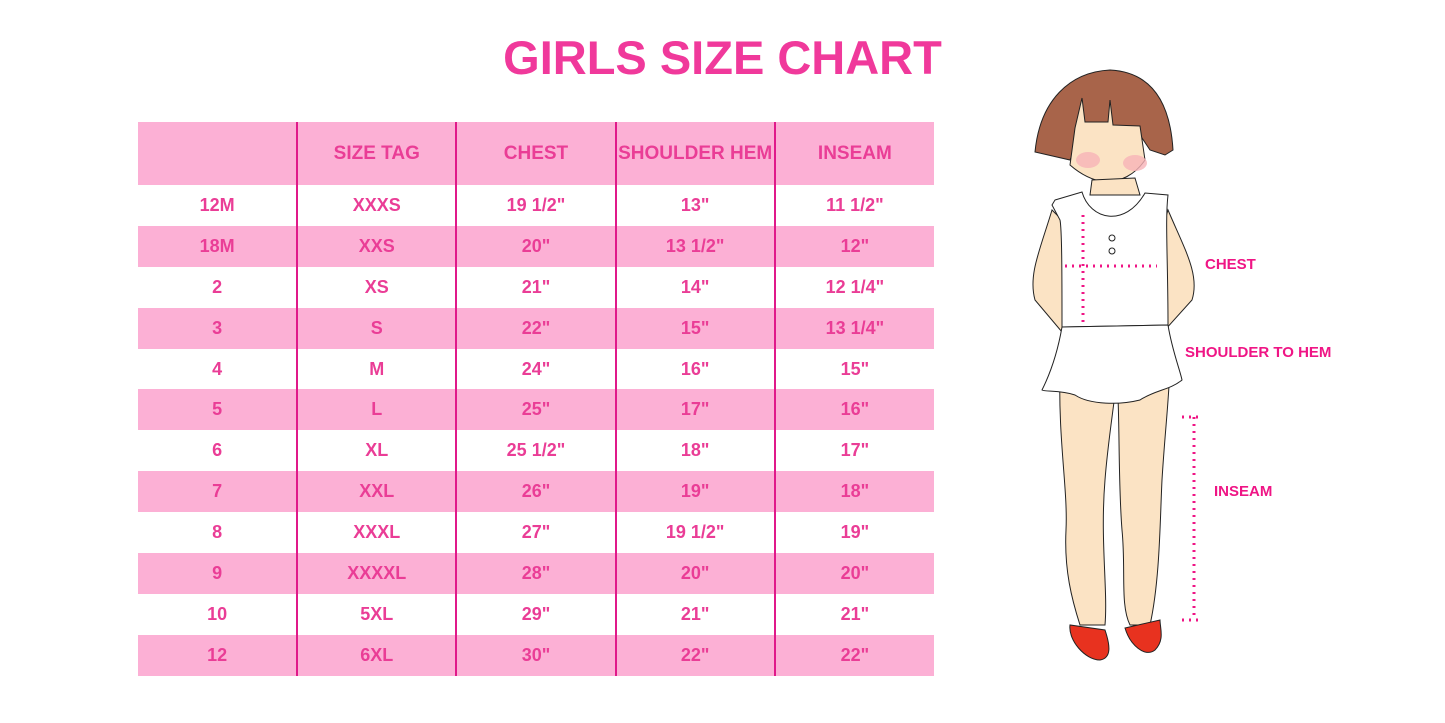 The image size is (1445, 723). What do you see at coordinates (694, 287) in the screenshot?
I see `table-cell: 14"` at bounding box center [694, 287].